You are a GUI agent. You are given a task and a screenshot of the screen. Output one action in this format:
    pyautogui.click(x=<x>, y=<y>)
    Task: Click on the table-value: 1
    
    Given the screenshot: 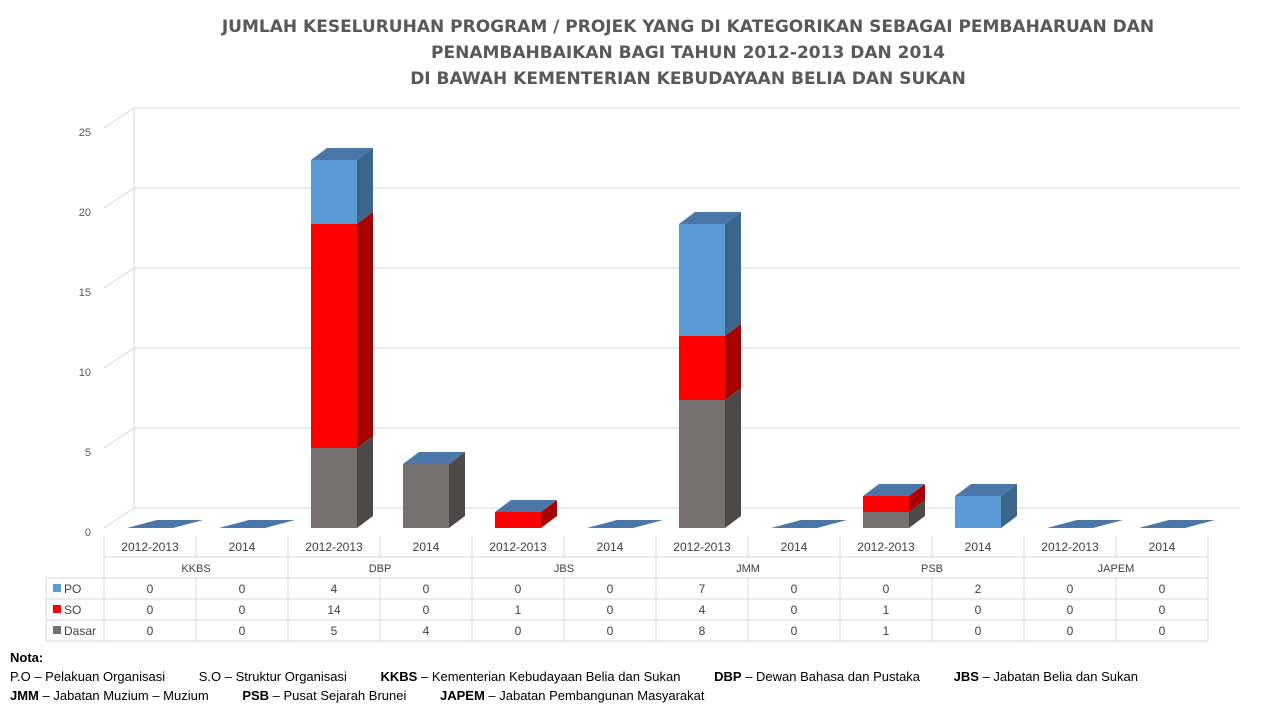 What is the action you would take?
    pyautogui.click(x=518, y=610)
    